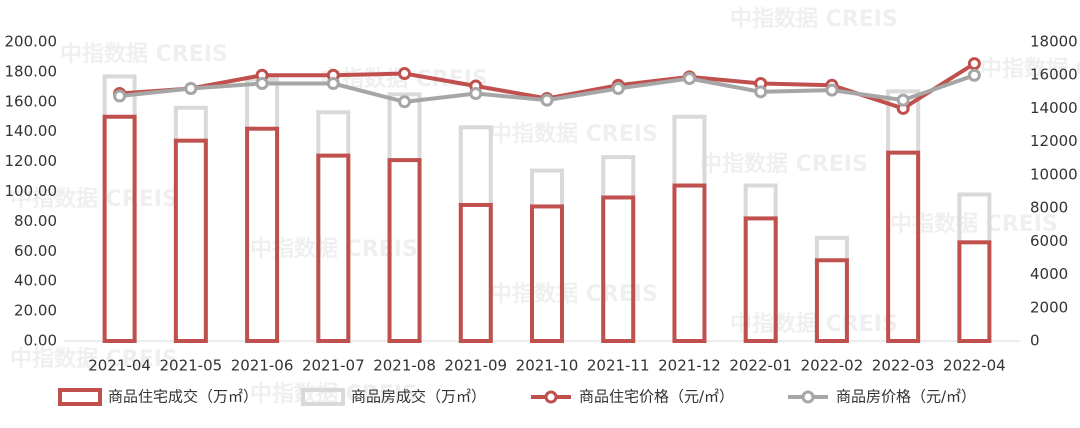  Describe the element at coordinates (35, 281) in the screenshot. I see `y-tick-label: 40.00` at that location.